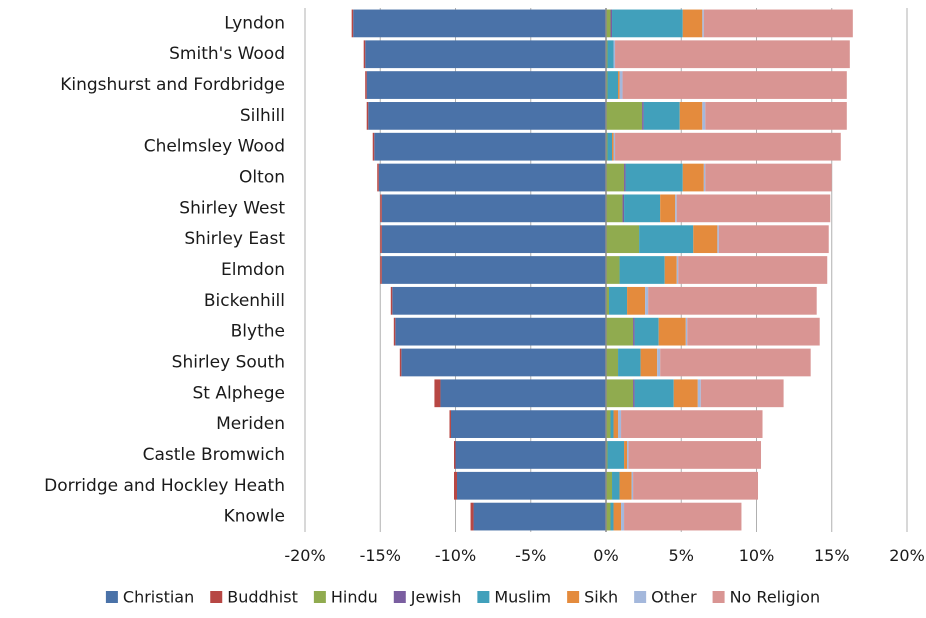  Describe the element at coordinates (530, 555) in the screenshot. I see `x-tick-label: -5%` at that location.